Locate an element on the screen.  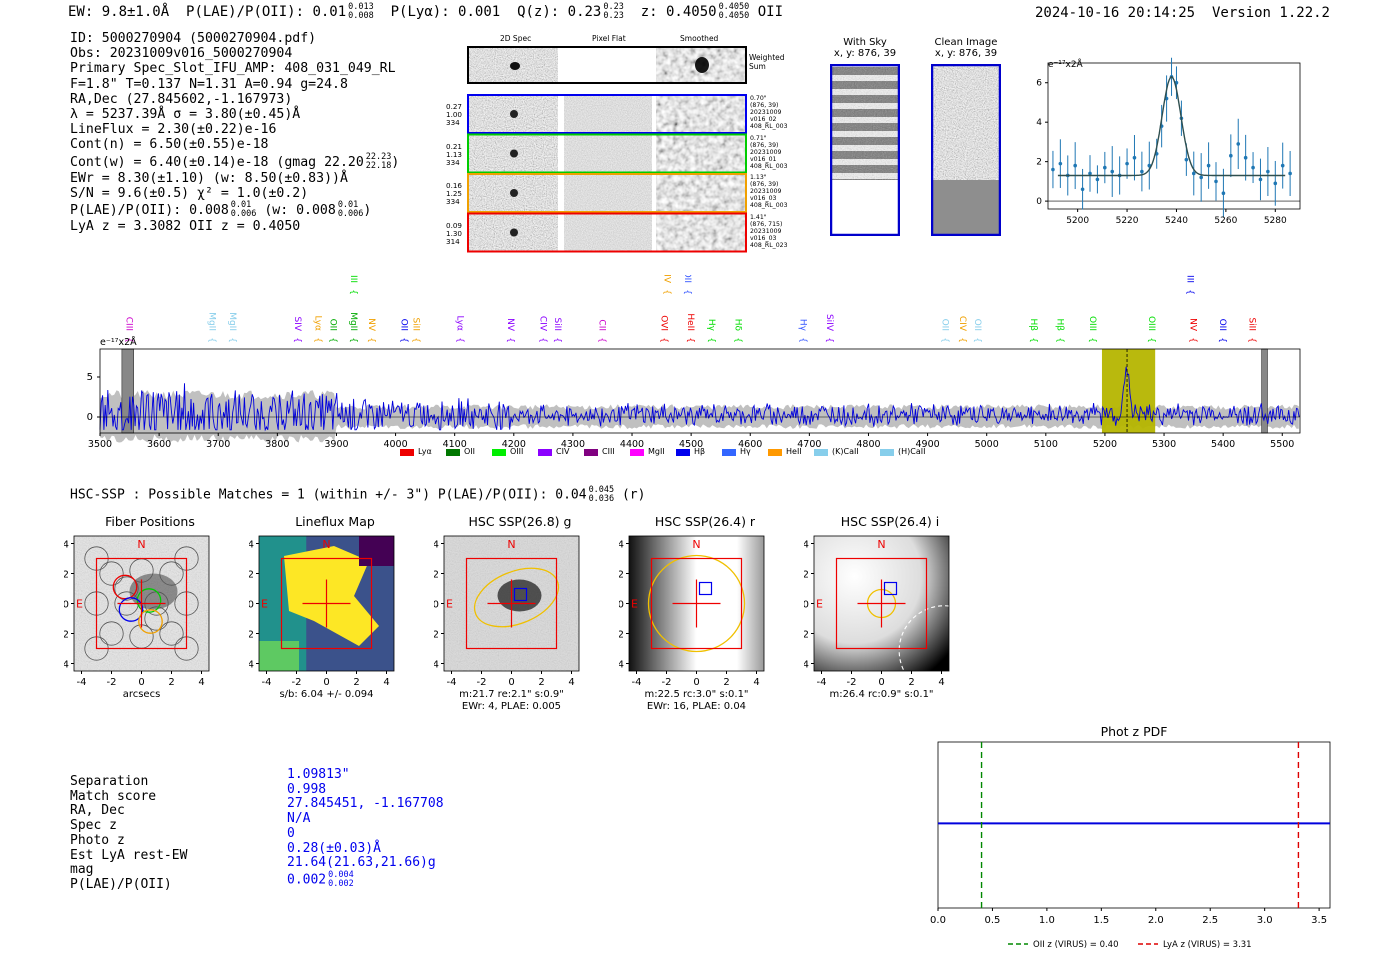
stamp-ytick-label: 4 is located at coordinates (806, 545).